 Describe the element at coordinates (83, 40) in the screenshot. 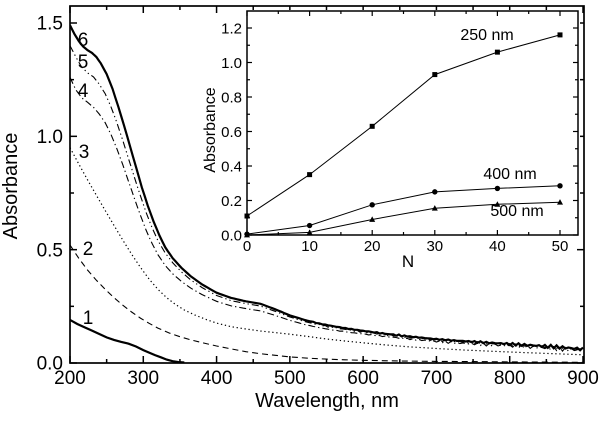

I see `curve-label-6: 6` at that location.